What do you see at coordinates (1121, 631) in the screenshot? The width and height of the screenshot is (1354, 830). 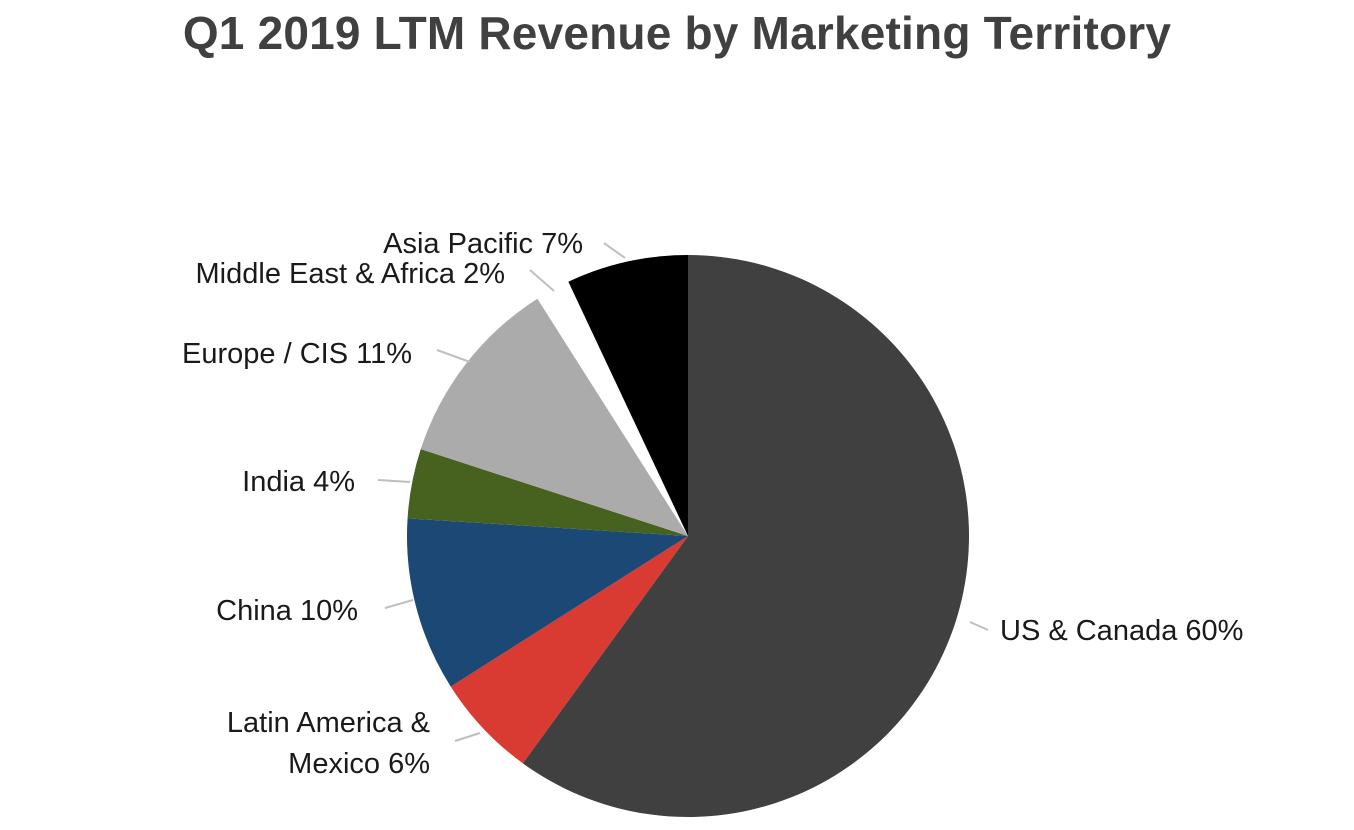 I see `slice-label: US & Canada 60%` at bounding box center [1121, 631].